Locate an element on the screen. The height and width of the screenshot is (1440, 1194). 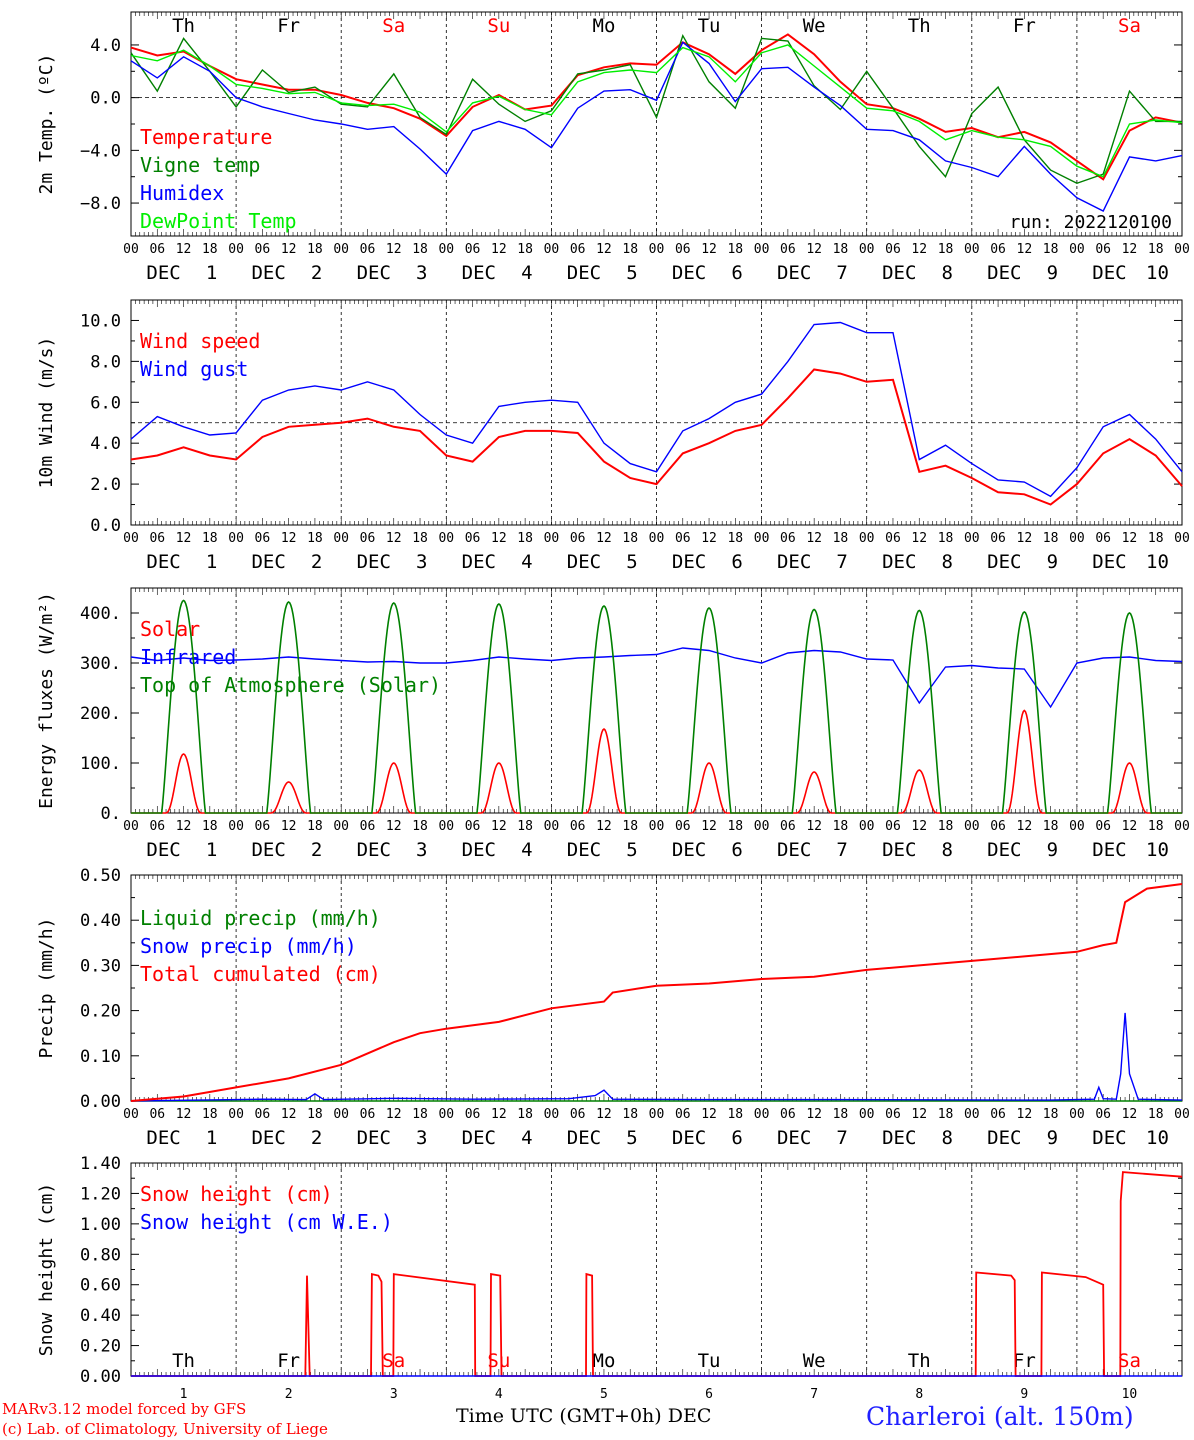
series-infrared is located at coordinates (656, 678).